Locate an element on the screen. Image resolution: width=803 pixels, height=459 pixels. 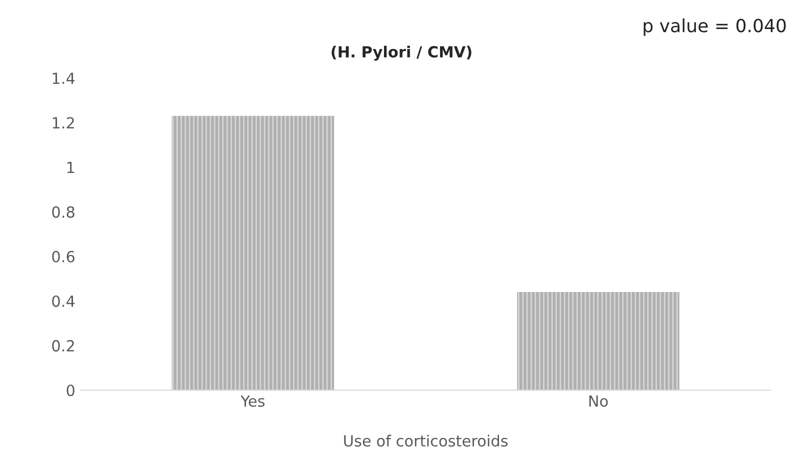
y-tick-label: 1.2 is located at coordinates (63, 122).